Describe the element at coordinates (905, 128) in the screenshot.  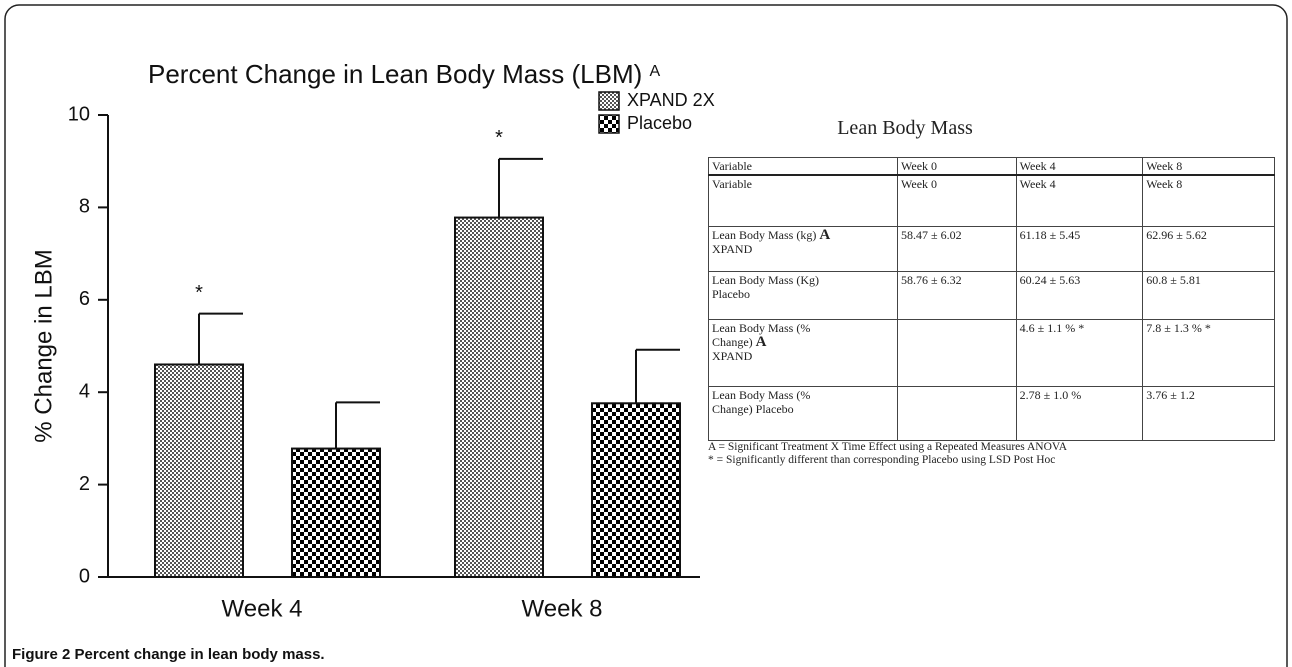
I see `table-title: Lean Body Mass` at that location.